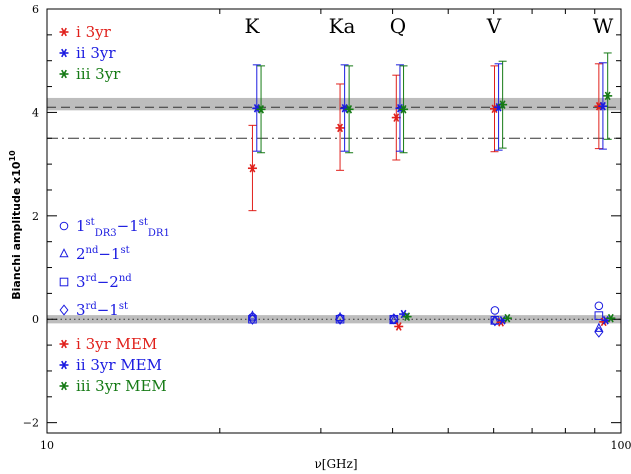 This screenshot has height=474, width=631. What do you see at coordinates (116, 344) in the screenshot?
I see `legend-label-mem-0: i 3yr MEM` at bounding box center [116, 344].